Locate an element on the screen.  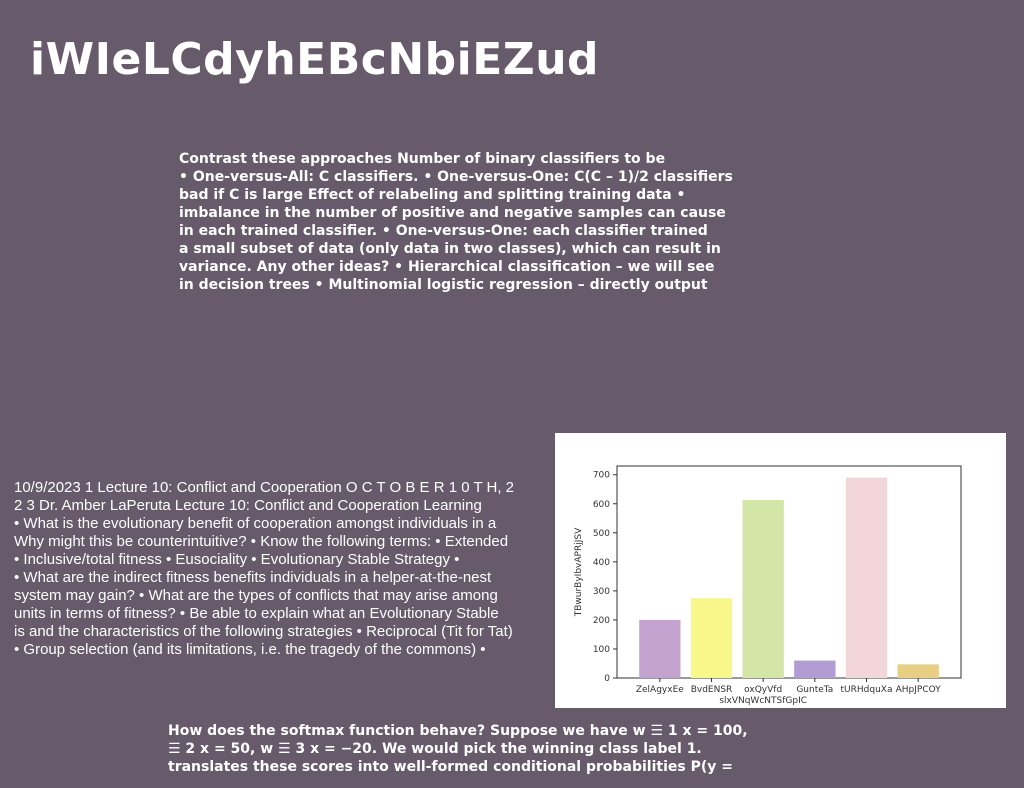
x-tick-label: AHpJPCOY is located at coordinates (919, 690).